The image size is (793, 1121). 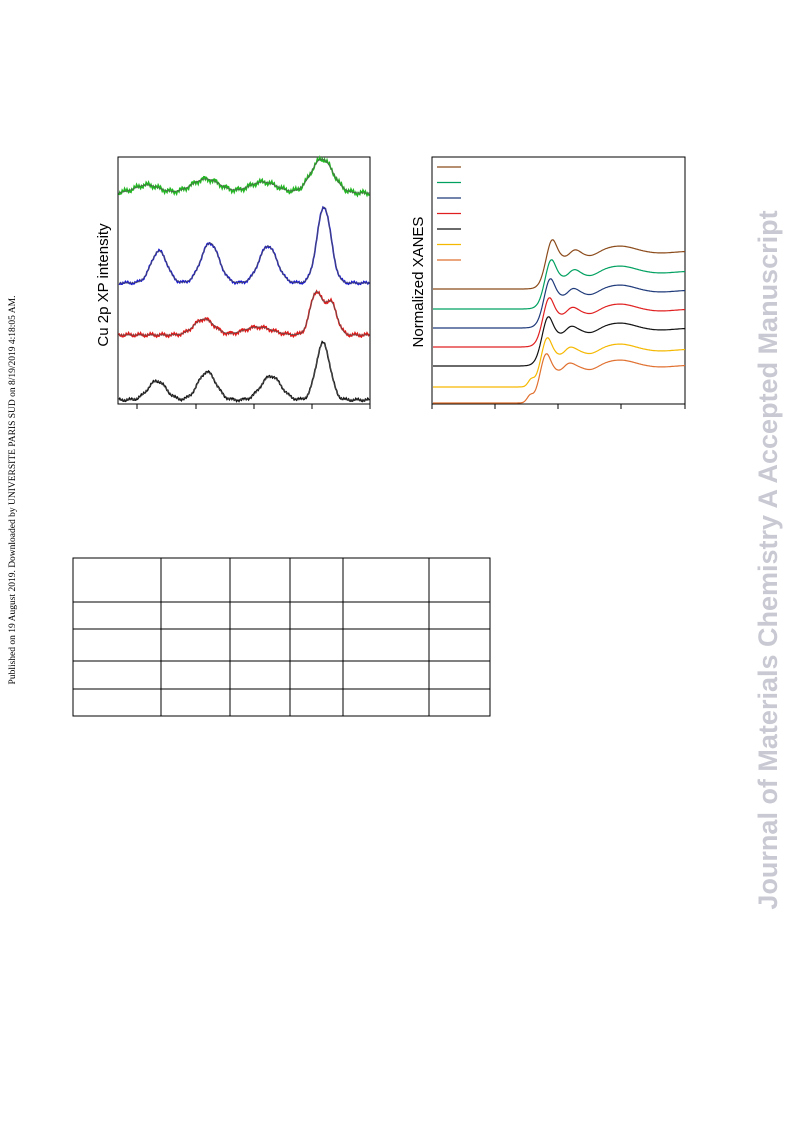 I want to click on table, so click(x=281, y=637).